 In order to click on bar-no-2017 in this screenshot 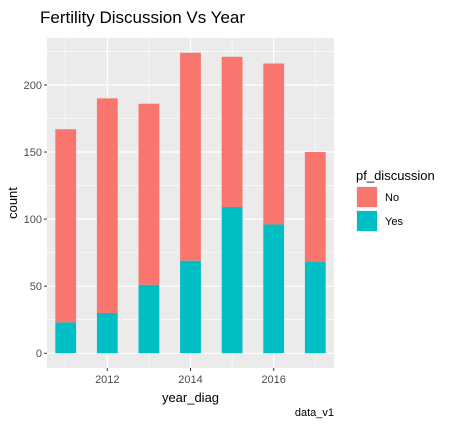, I will do `click(315, 207)`.